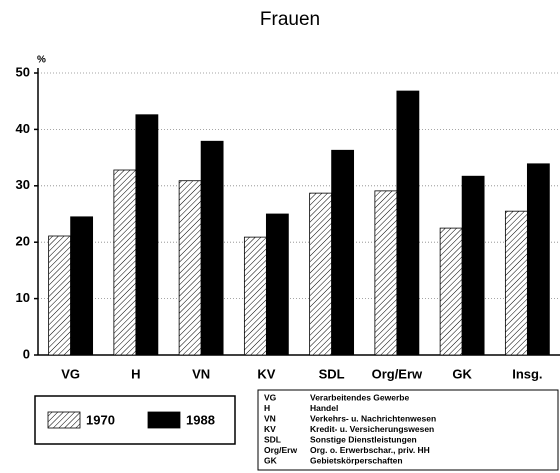 The width and height of the screenshot is (560, 473). What do you see at coordinates (23, 241) in the screenshot?
I see `y-tick-label: 20` at bounding box center [23, 241].